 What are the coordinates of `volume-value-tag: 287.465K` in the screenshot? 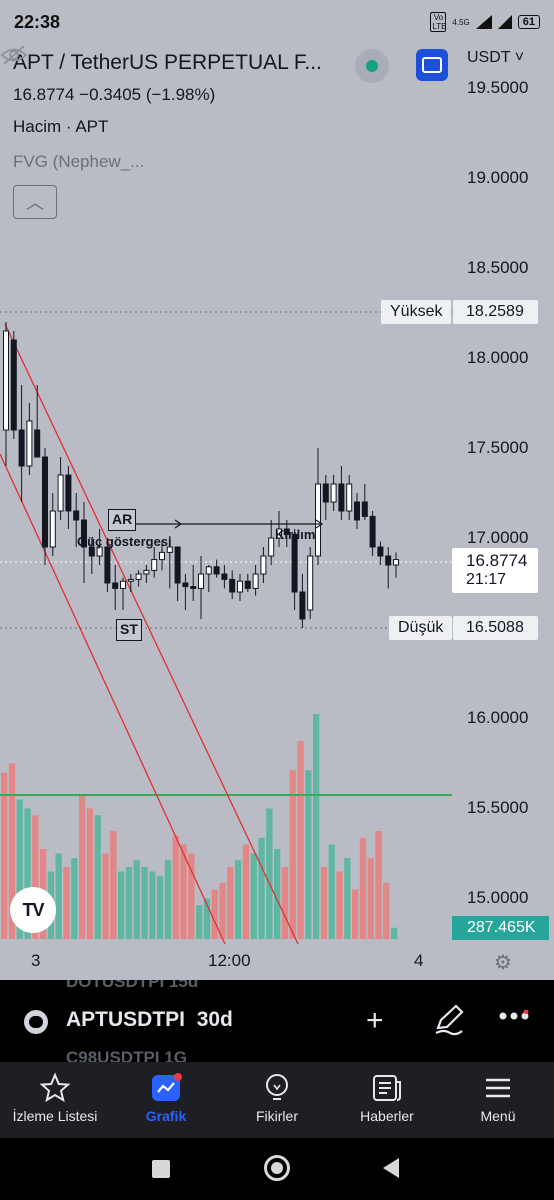 It's located at (500, 928).